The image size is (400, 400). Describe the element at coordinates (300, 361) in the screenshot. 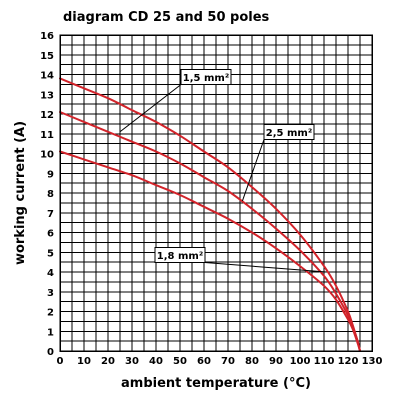

I see `x-tick-label: 100` at that location.